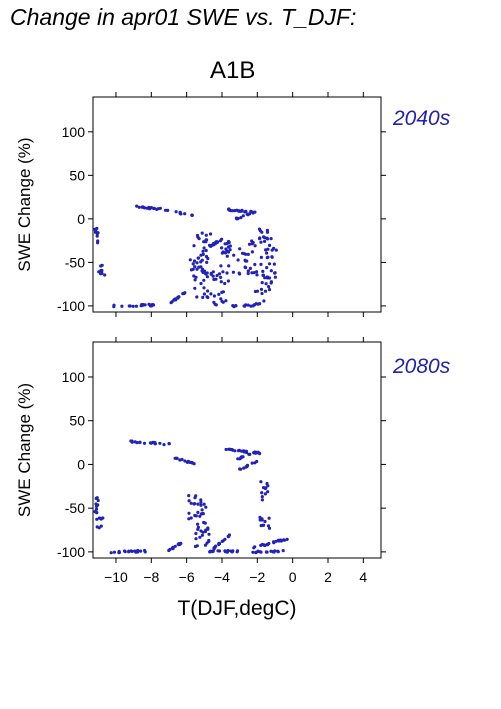 The height and width of the screenshot is (709, 501). I want to click on figure-title: Change in apr01 SWE vs. T_DJF:, so click(183, 17).